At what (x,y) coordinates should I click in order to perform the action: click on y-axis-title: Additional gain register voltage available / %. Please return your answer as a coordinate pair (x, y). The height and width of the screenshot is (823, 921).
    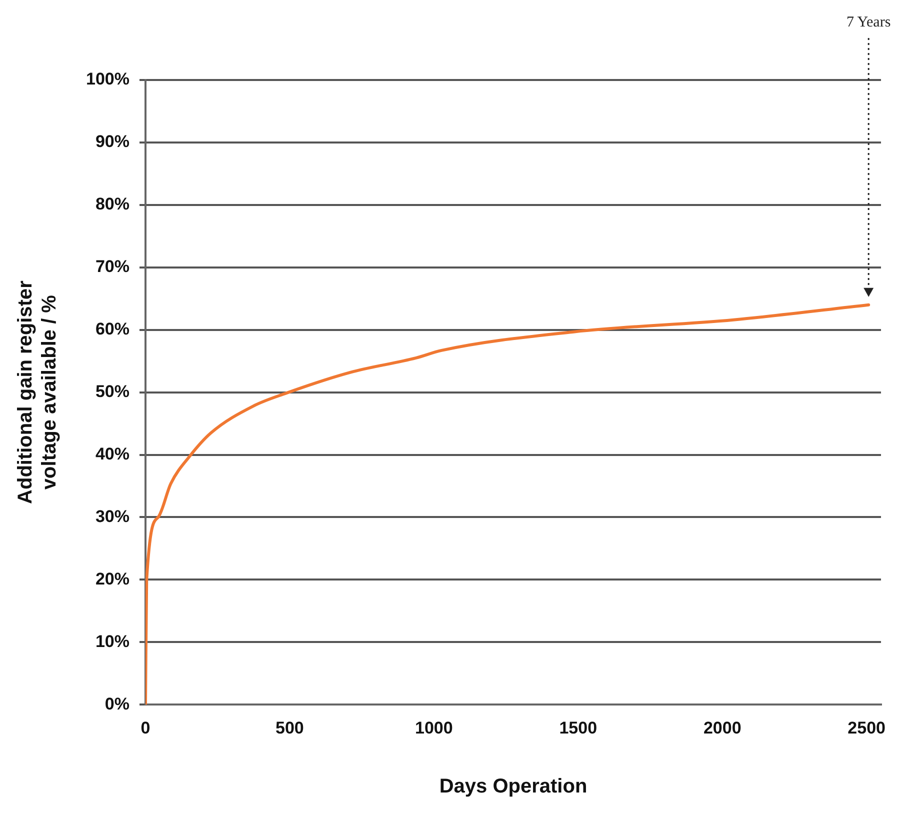
    Looking at the image, I should click on (37, 392).